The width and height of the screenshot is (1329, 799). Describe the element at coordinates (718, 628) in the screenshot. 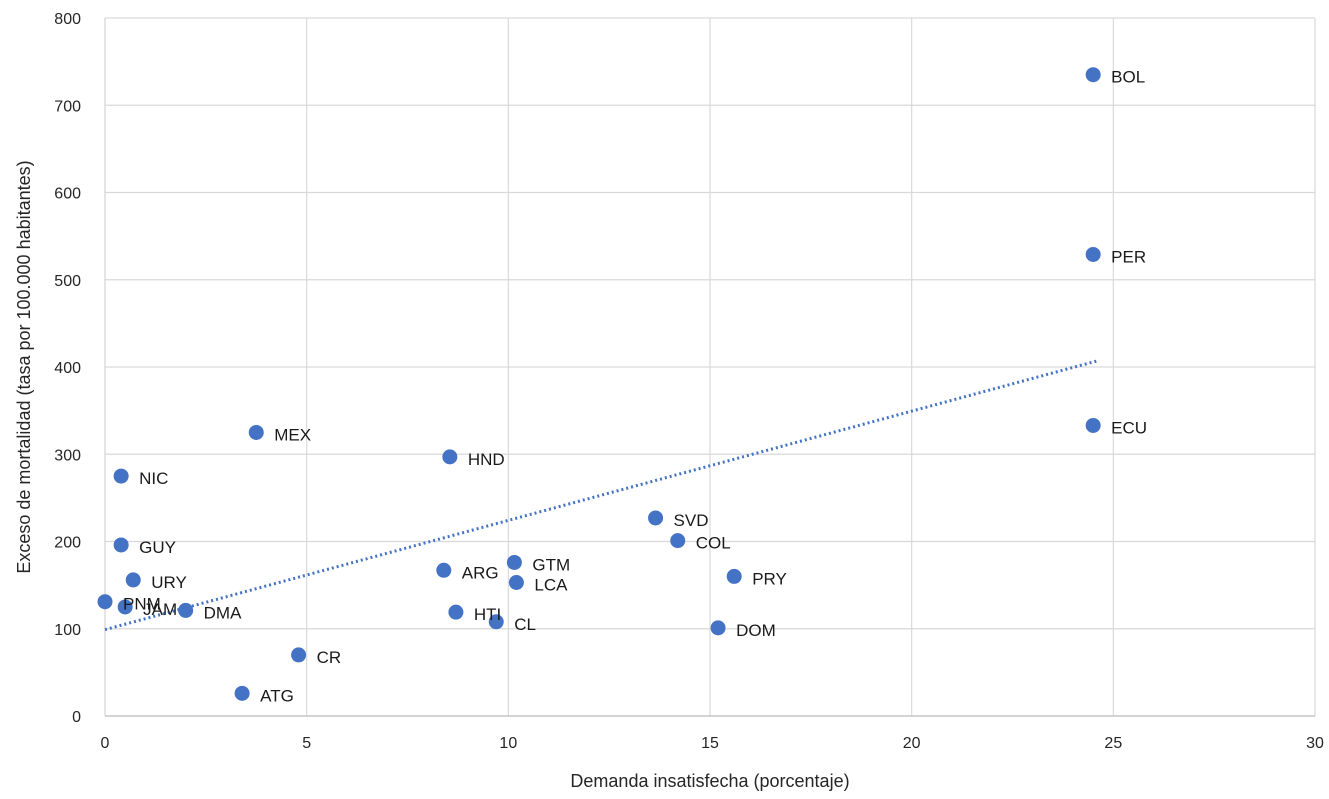

I see `data-point-dom` at that location.